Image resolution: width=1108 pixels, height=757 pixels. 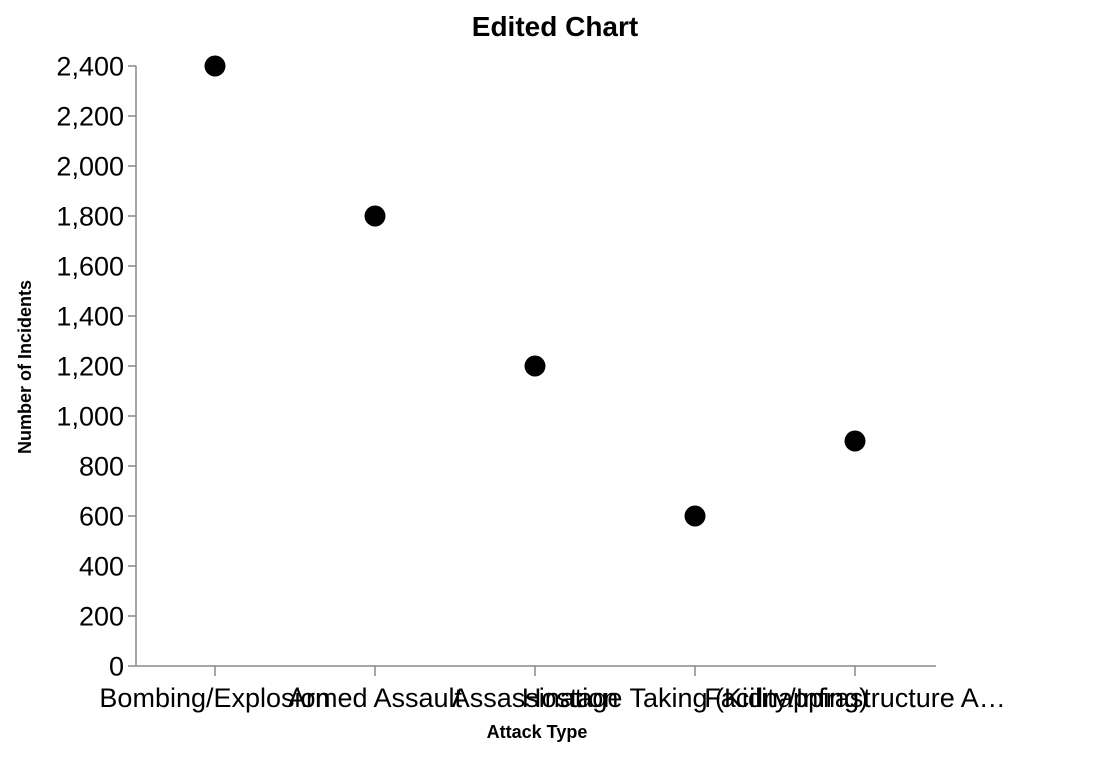 What do you see at coordinates (90, 417) in the screenshot?
I see `y-tick-label: 1,000` at bounding box center [90, 417].